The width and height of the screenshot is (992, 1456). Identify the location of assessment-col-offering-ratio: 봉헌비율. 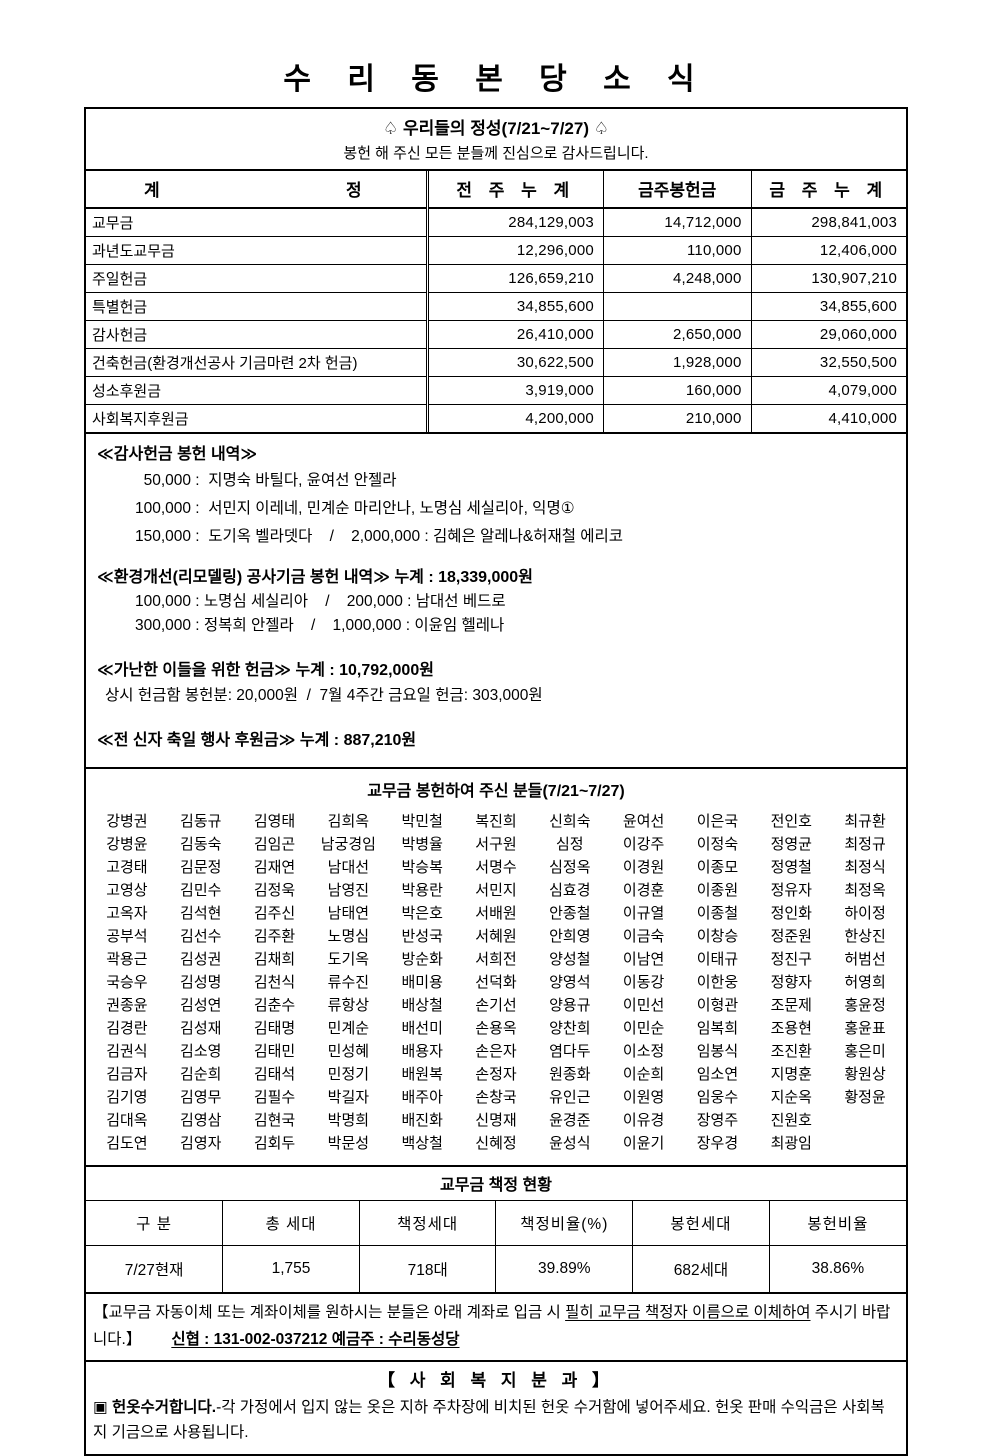
(837, 1223).